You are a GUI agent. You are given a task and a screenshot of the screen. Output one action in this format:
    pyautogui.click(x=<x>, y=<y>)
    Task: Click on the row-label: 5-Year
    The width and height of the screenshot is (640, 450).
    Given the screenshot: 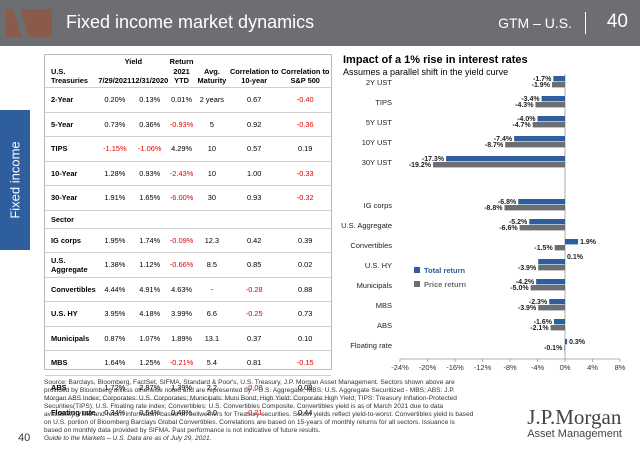 What is the action you would take?
    pyautogui.click(x=72, y=124)
    